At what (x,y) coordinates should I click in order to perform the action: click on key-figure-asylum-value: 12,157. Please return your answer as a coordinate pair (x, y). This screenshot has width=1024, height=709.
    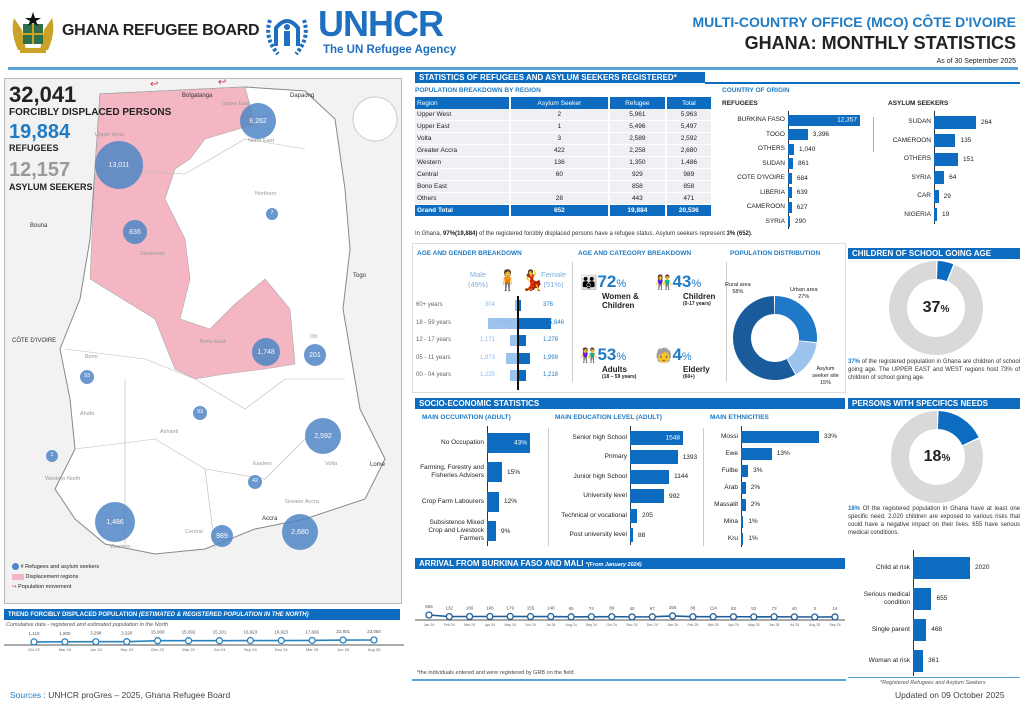
    Looking at the image, I should click on (40, 170).